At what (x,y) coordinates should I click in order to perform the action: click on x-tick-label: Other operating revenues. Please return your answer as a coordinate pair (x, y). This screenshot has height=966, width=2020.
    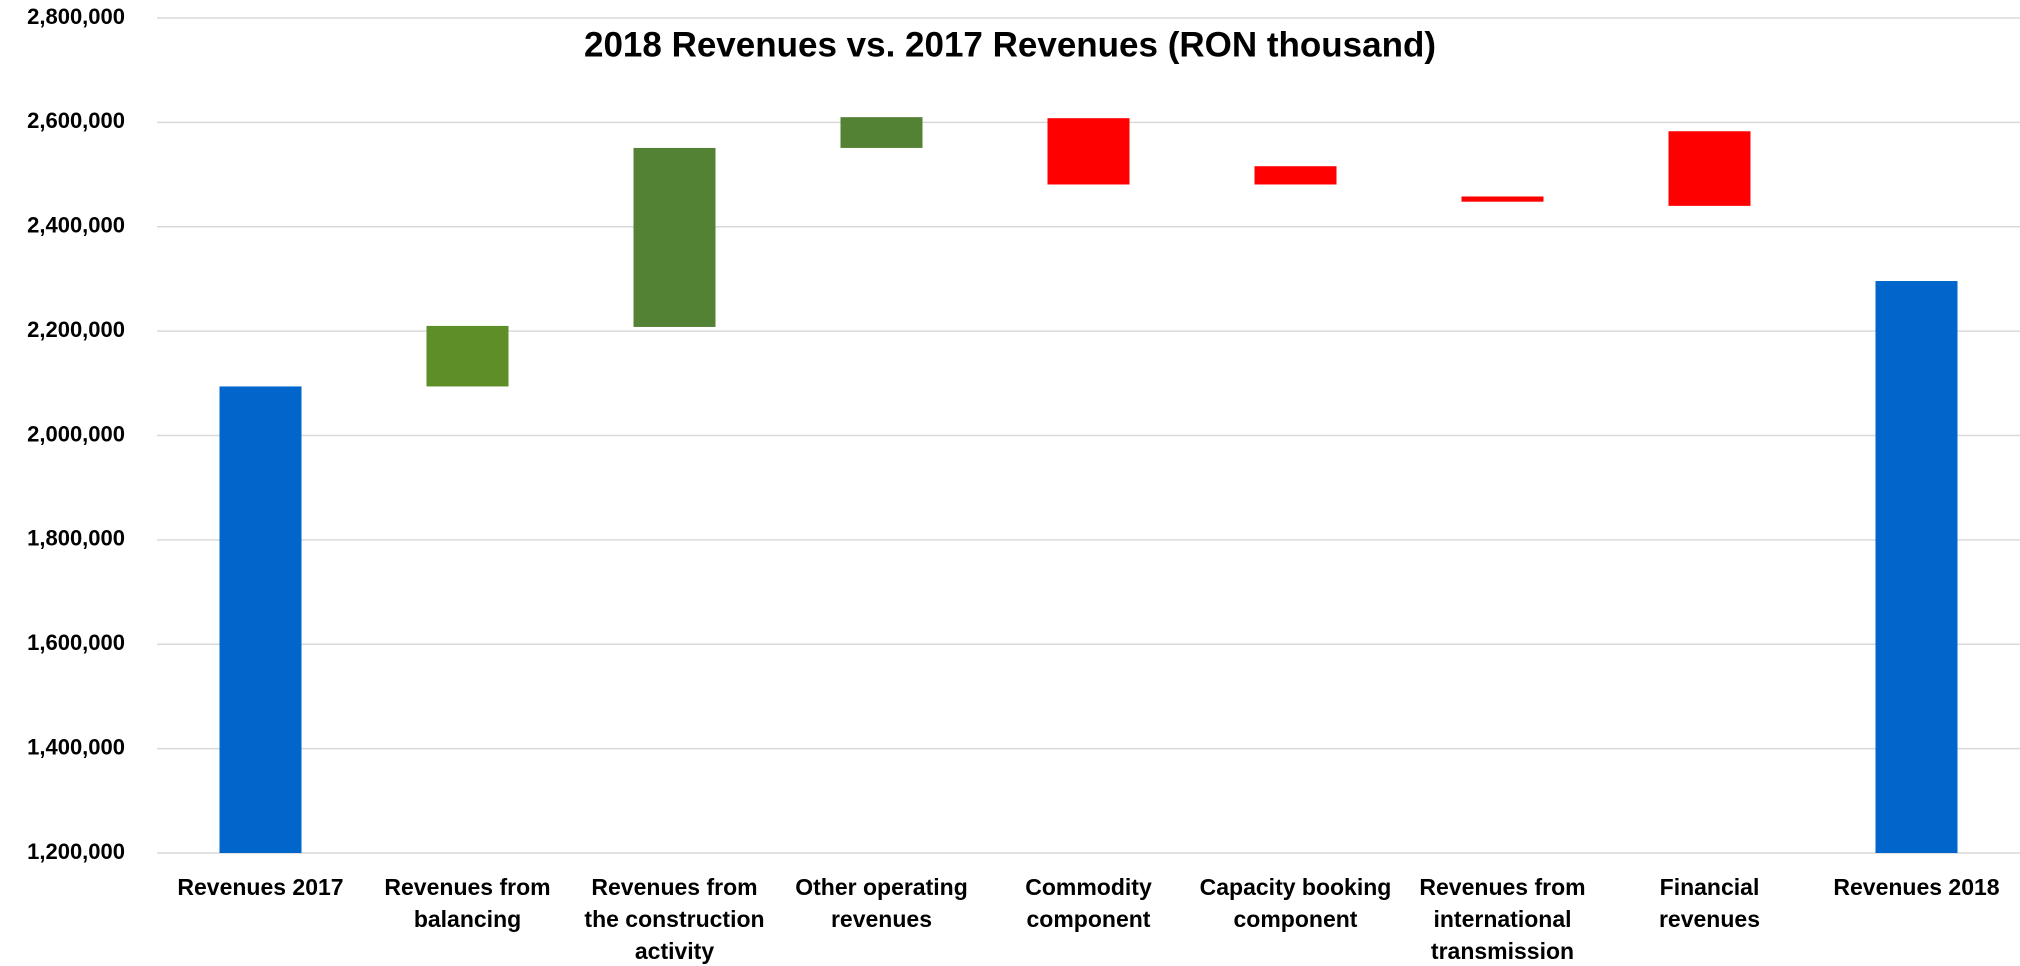
    Looking at the image, I should click on (881, 903).